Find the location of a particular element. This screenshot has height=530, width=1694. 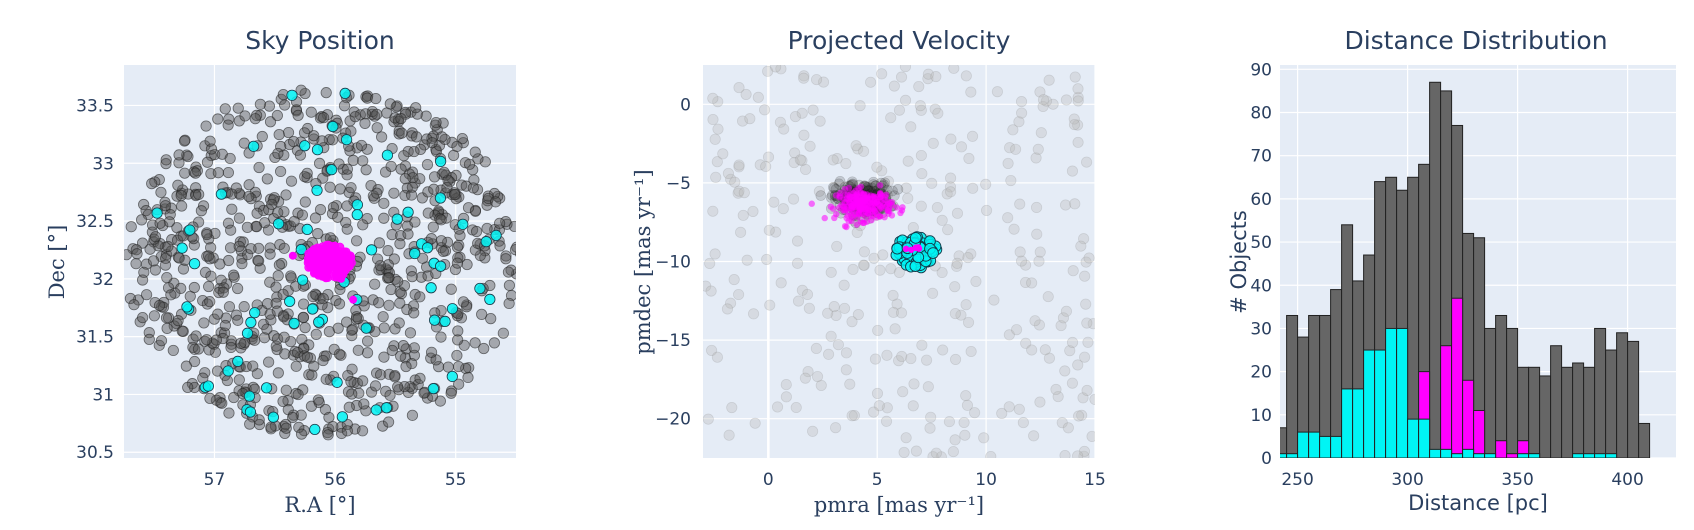

distance-magenta-bar is located at coordinates (1523, 449).